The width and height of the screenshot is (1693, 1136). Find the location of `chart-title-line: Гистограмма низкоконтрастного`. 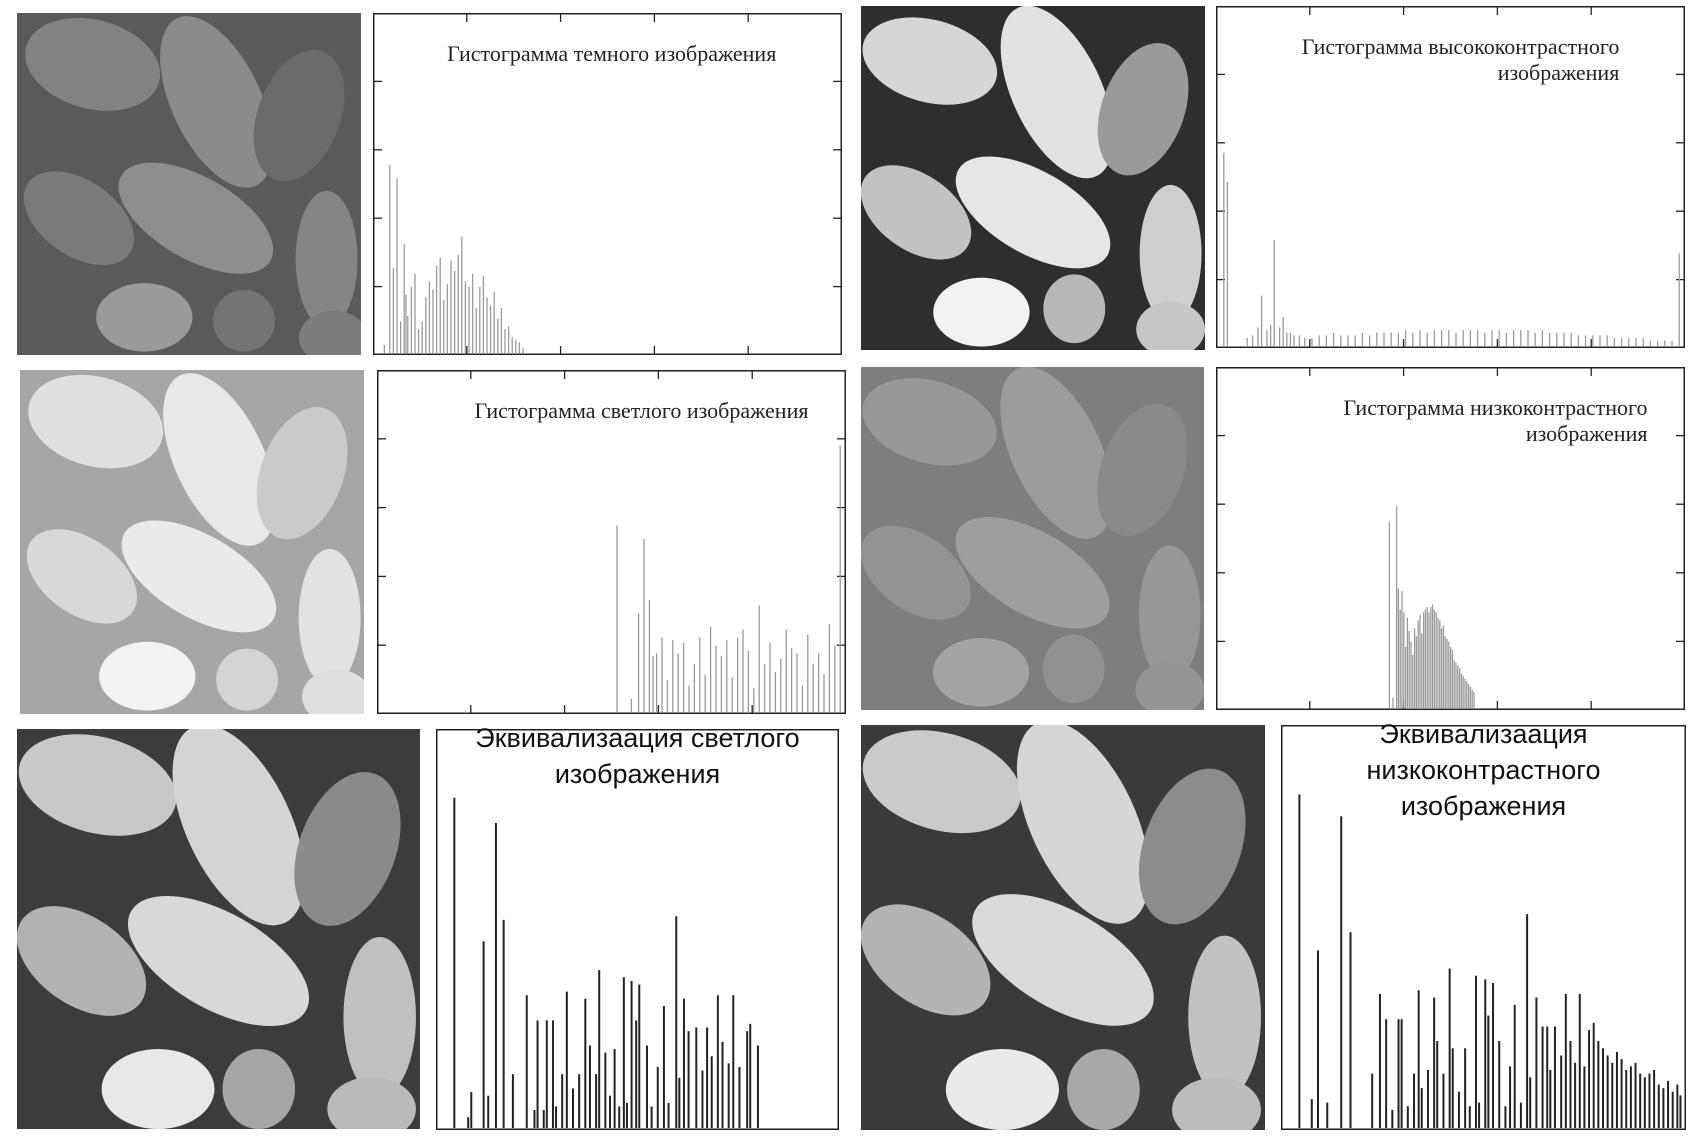

chart-title-line: Гистограмма низкоконтрастного is located at coordinates (1496, 407).